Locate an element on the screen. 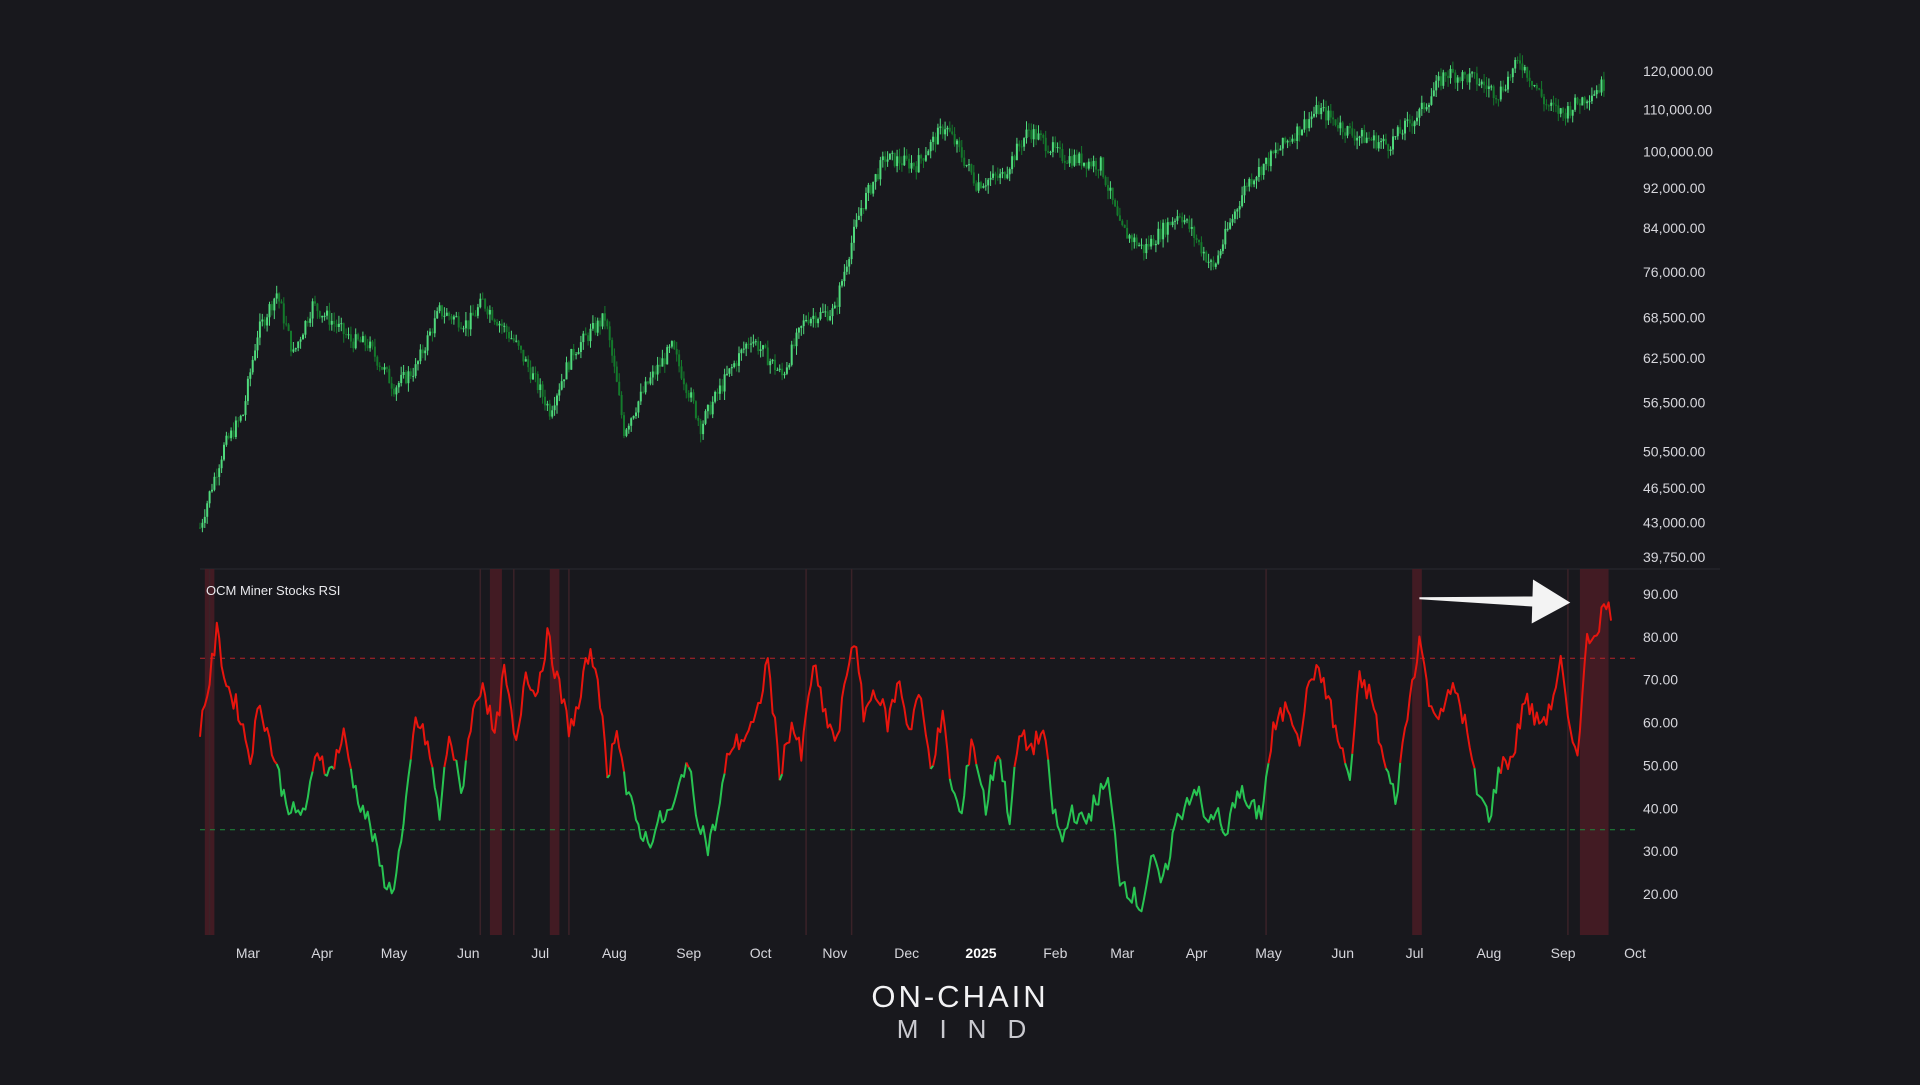  arrow-annotation is located at coordinates (1495, 601).